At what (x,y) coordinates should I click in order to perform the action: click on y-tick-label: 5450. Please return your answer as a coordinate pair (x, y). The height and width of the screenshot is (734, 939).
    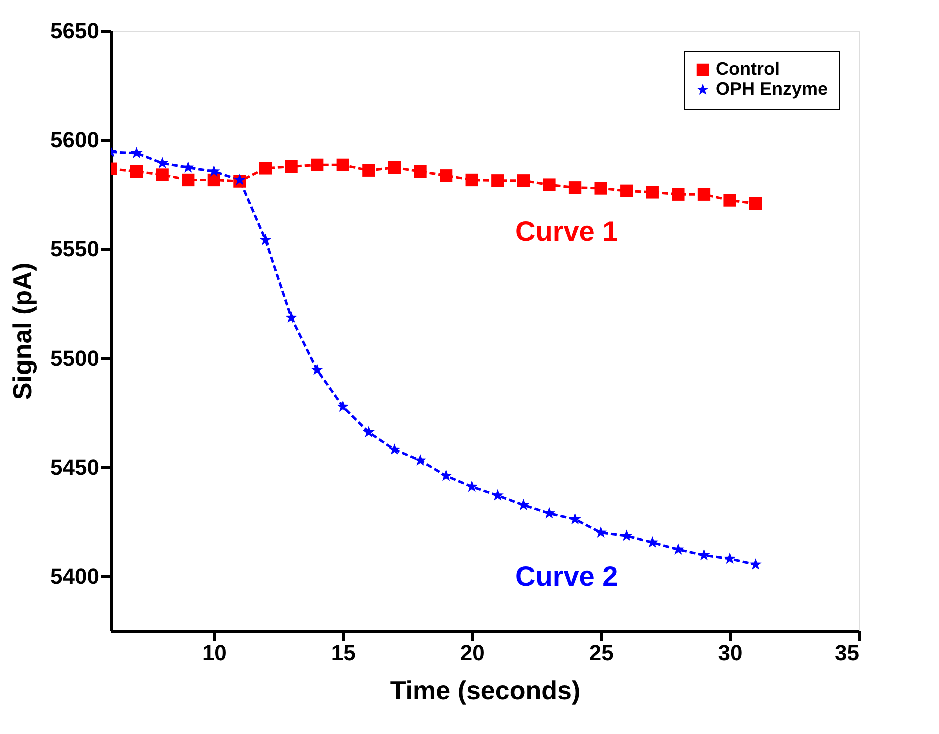
    Looking at the image, I should click on (75, 467).